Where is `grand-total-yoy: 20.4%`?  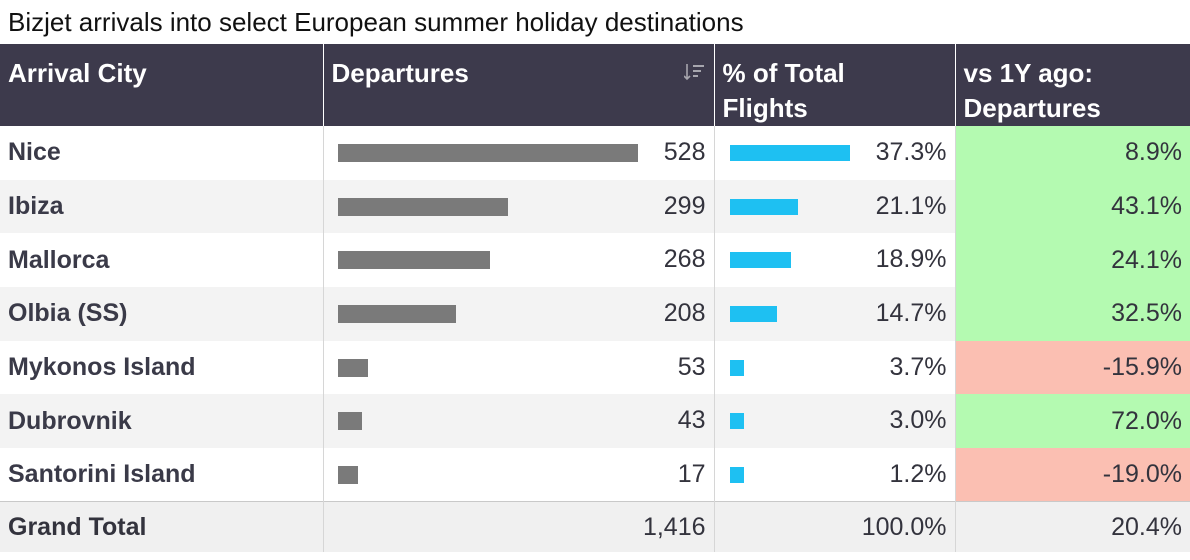
grand-total-yoy: 20.4% is located at coordinates (1072, 526).